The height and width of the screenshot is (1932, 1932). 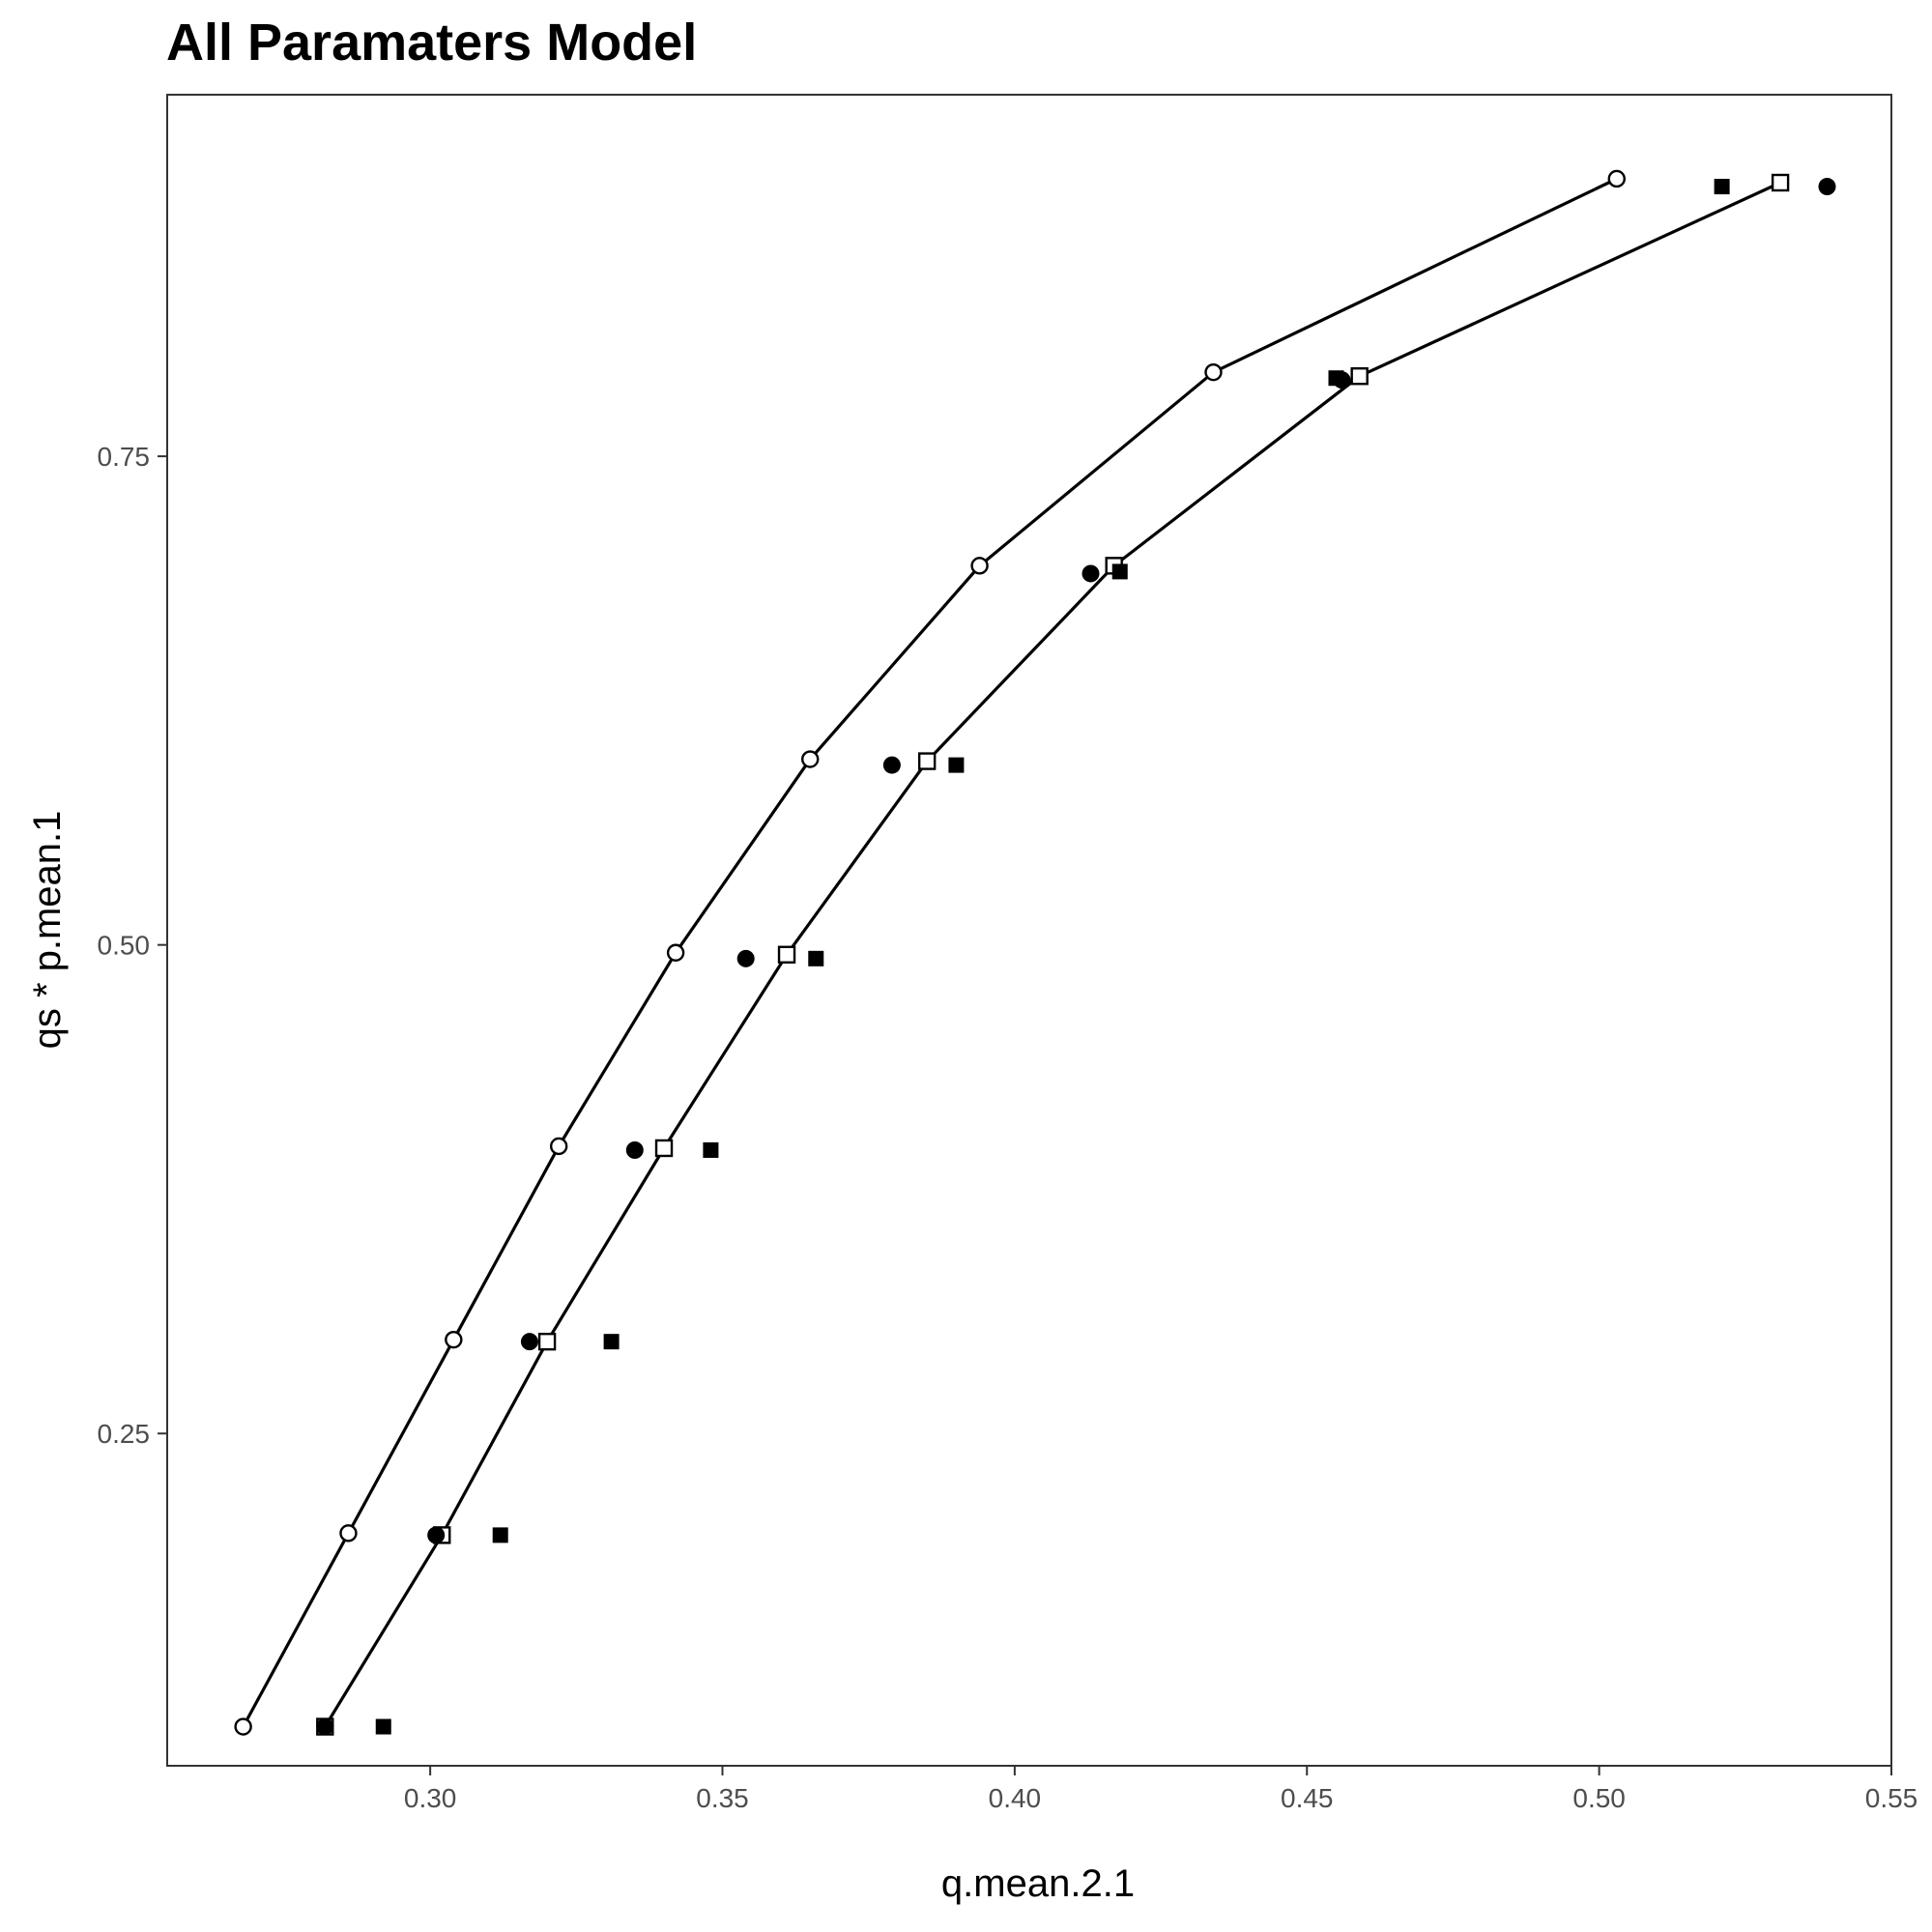 I want to click on y-tick-label: 0.25, so click(x=125, y=1434).